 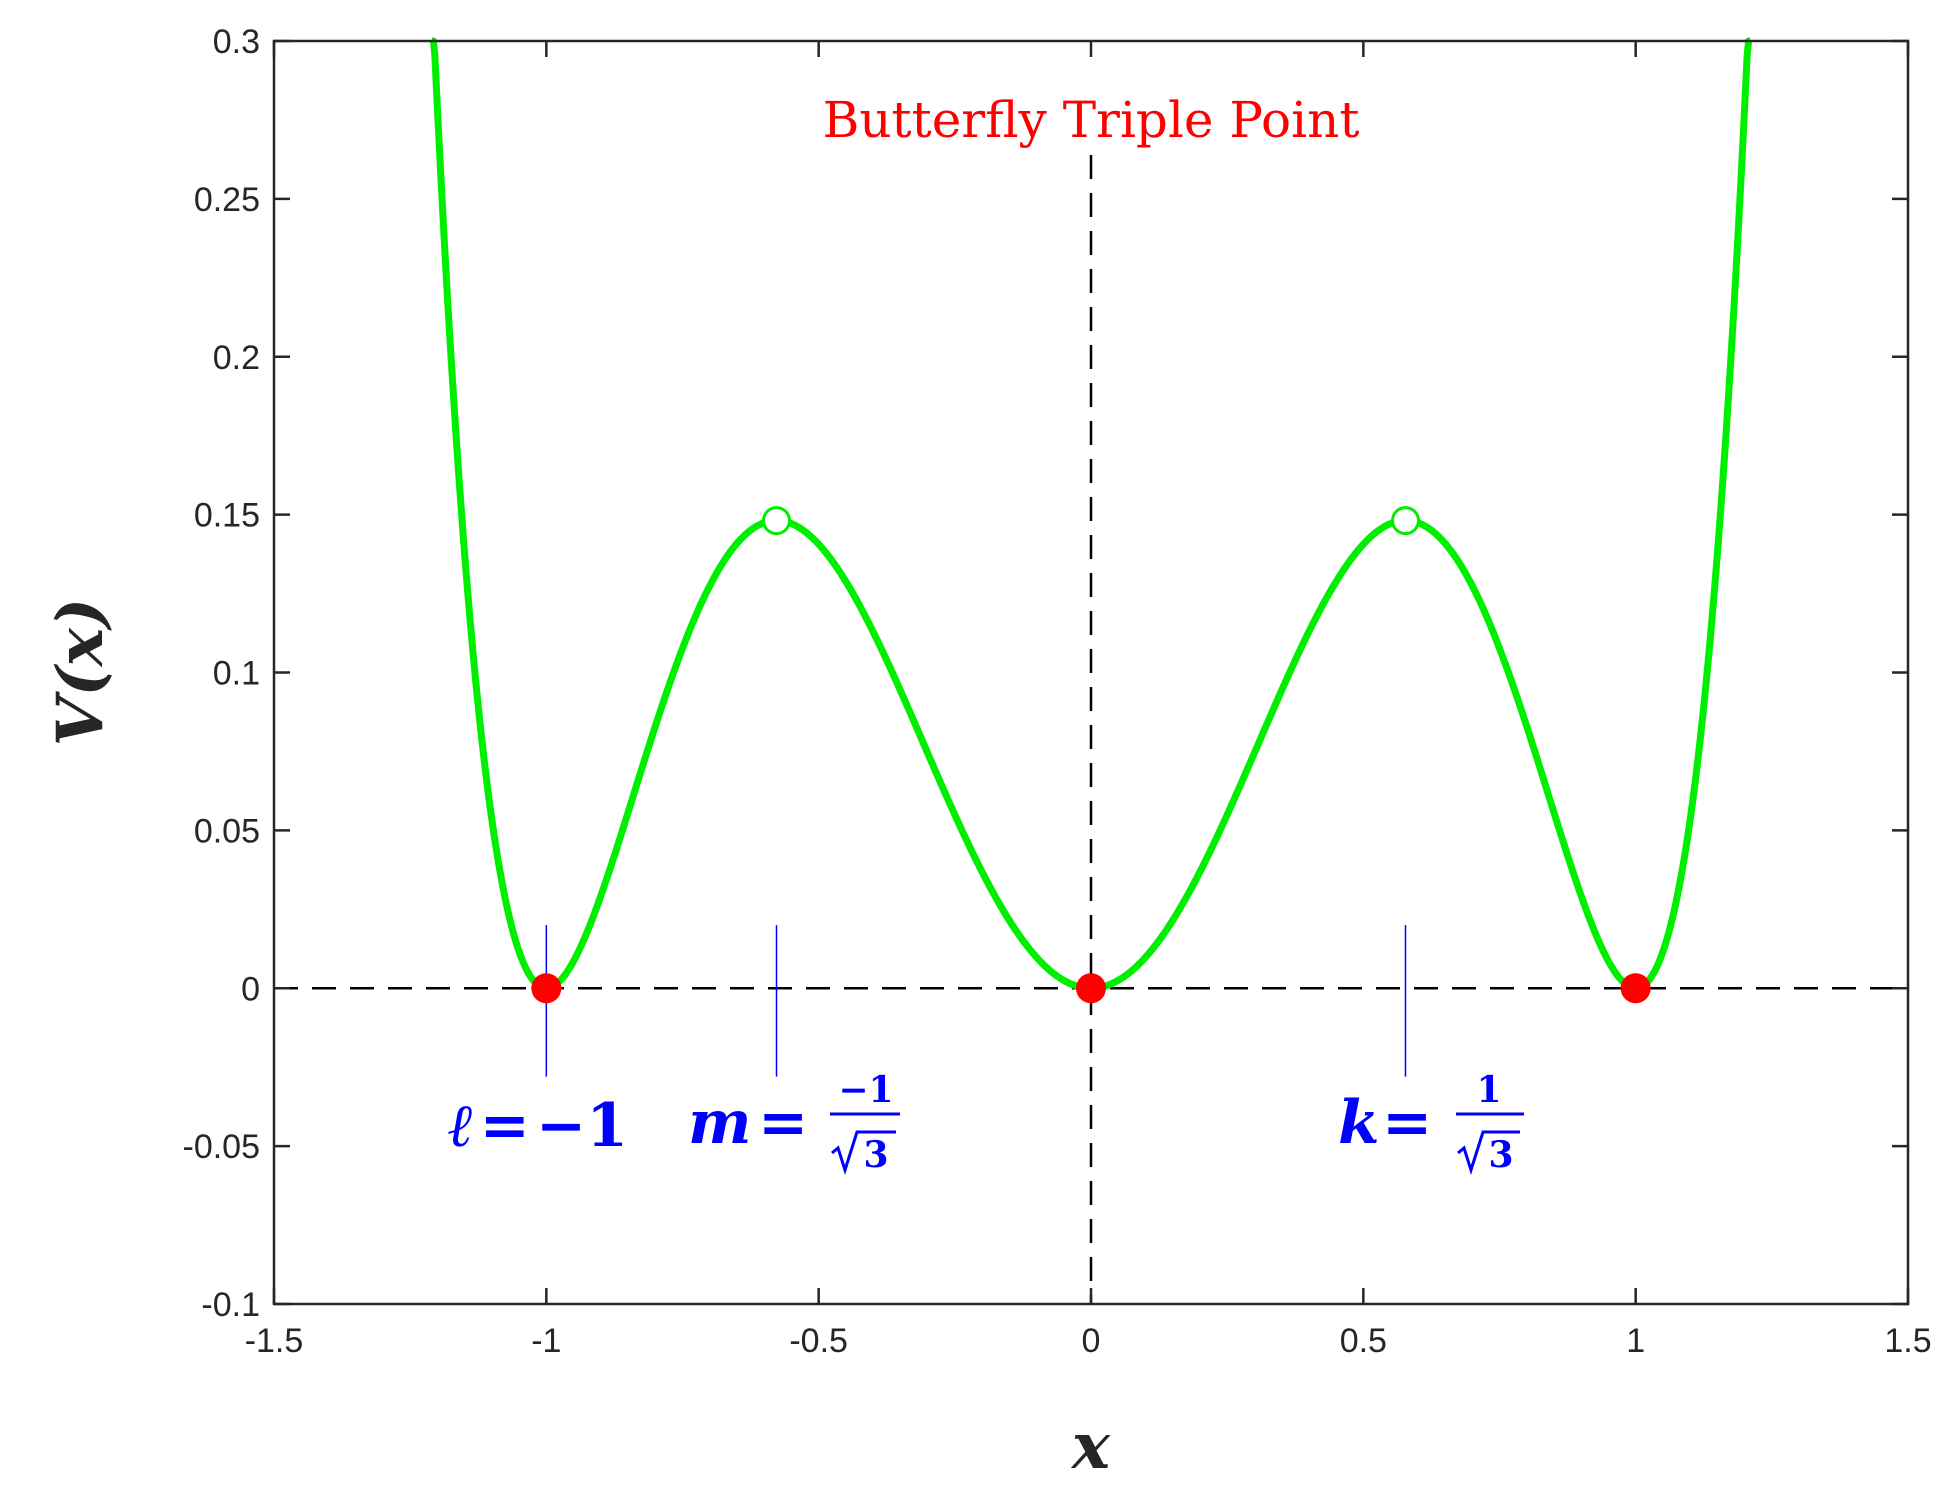 What do you see at coordinates (227, 516) in the screenshot?
I see `y-tick-label-5: 0.15` at bounding box center [227, 516].